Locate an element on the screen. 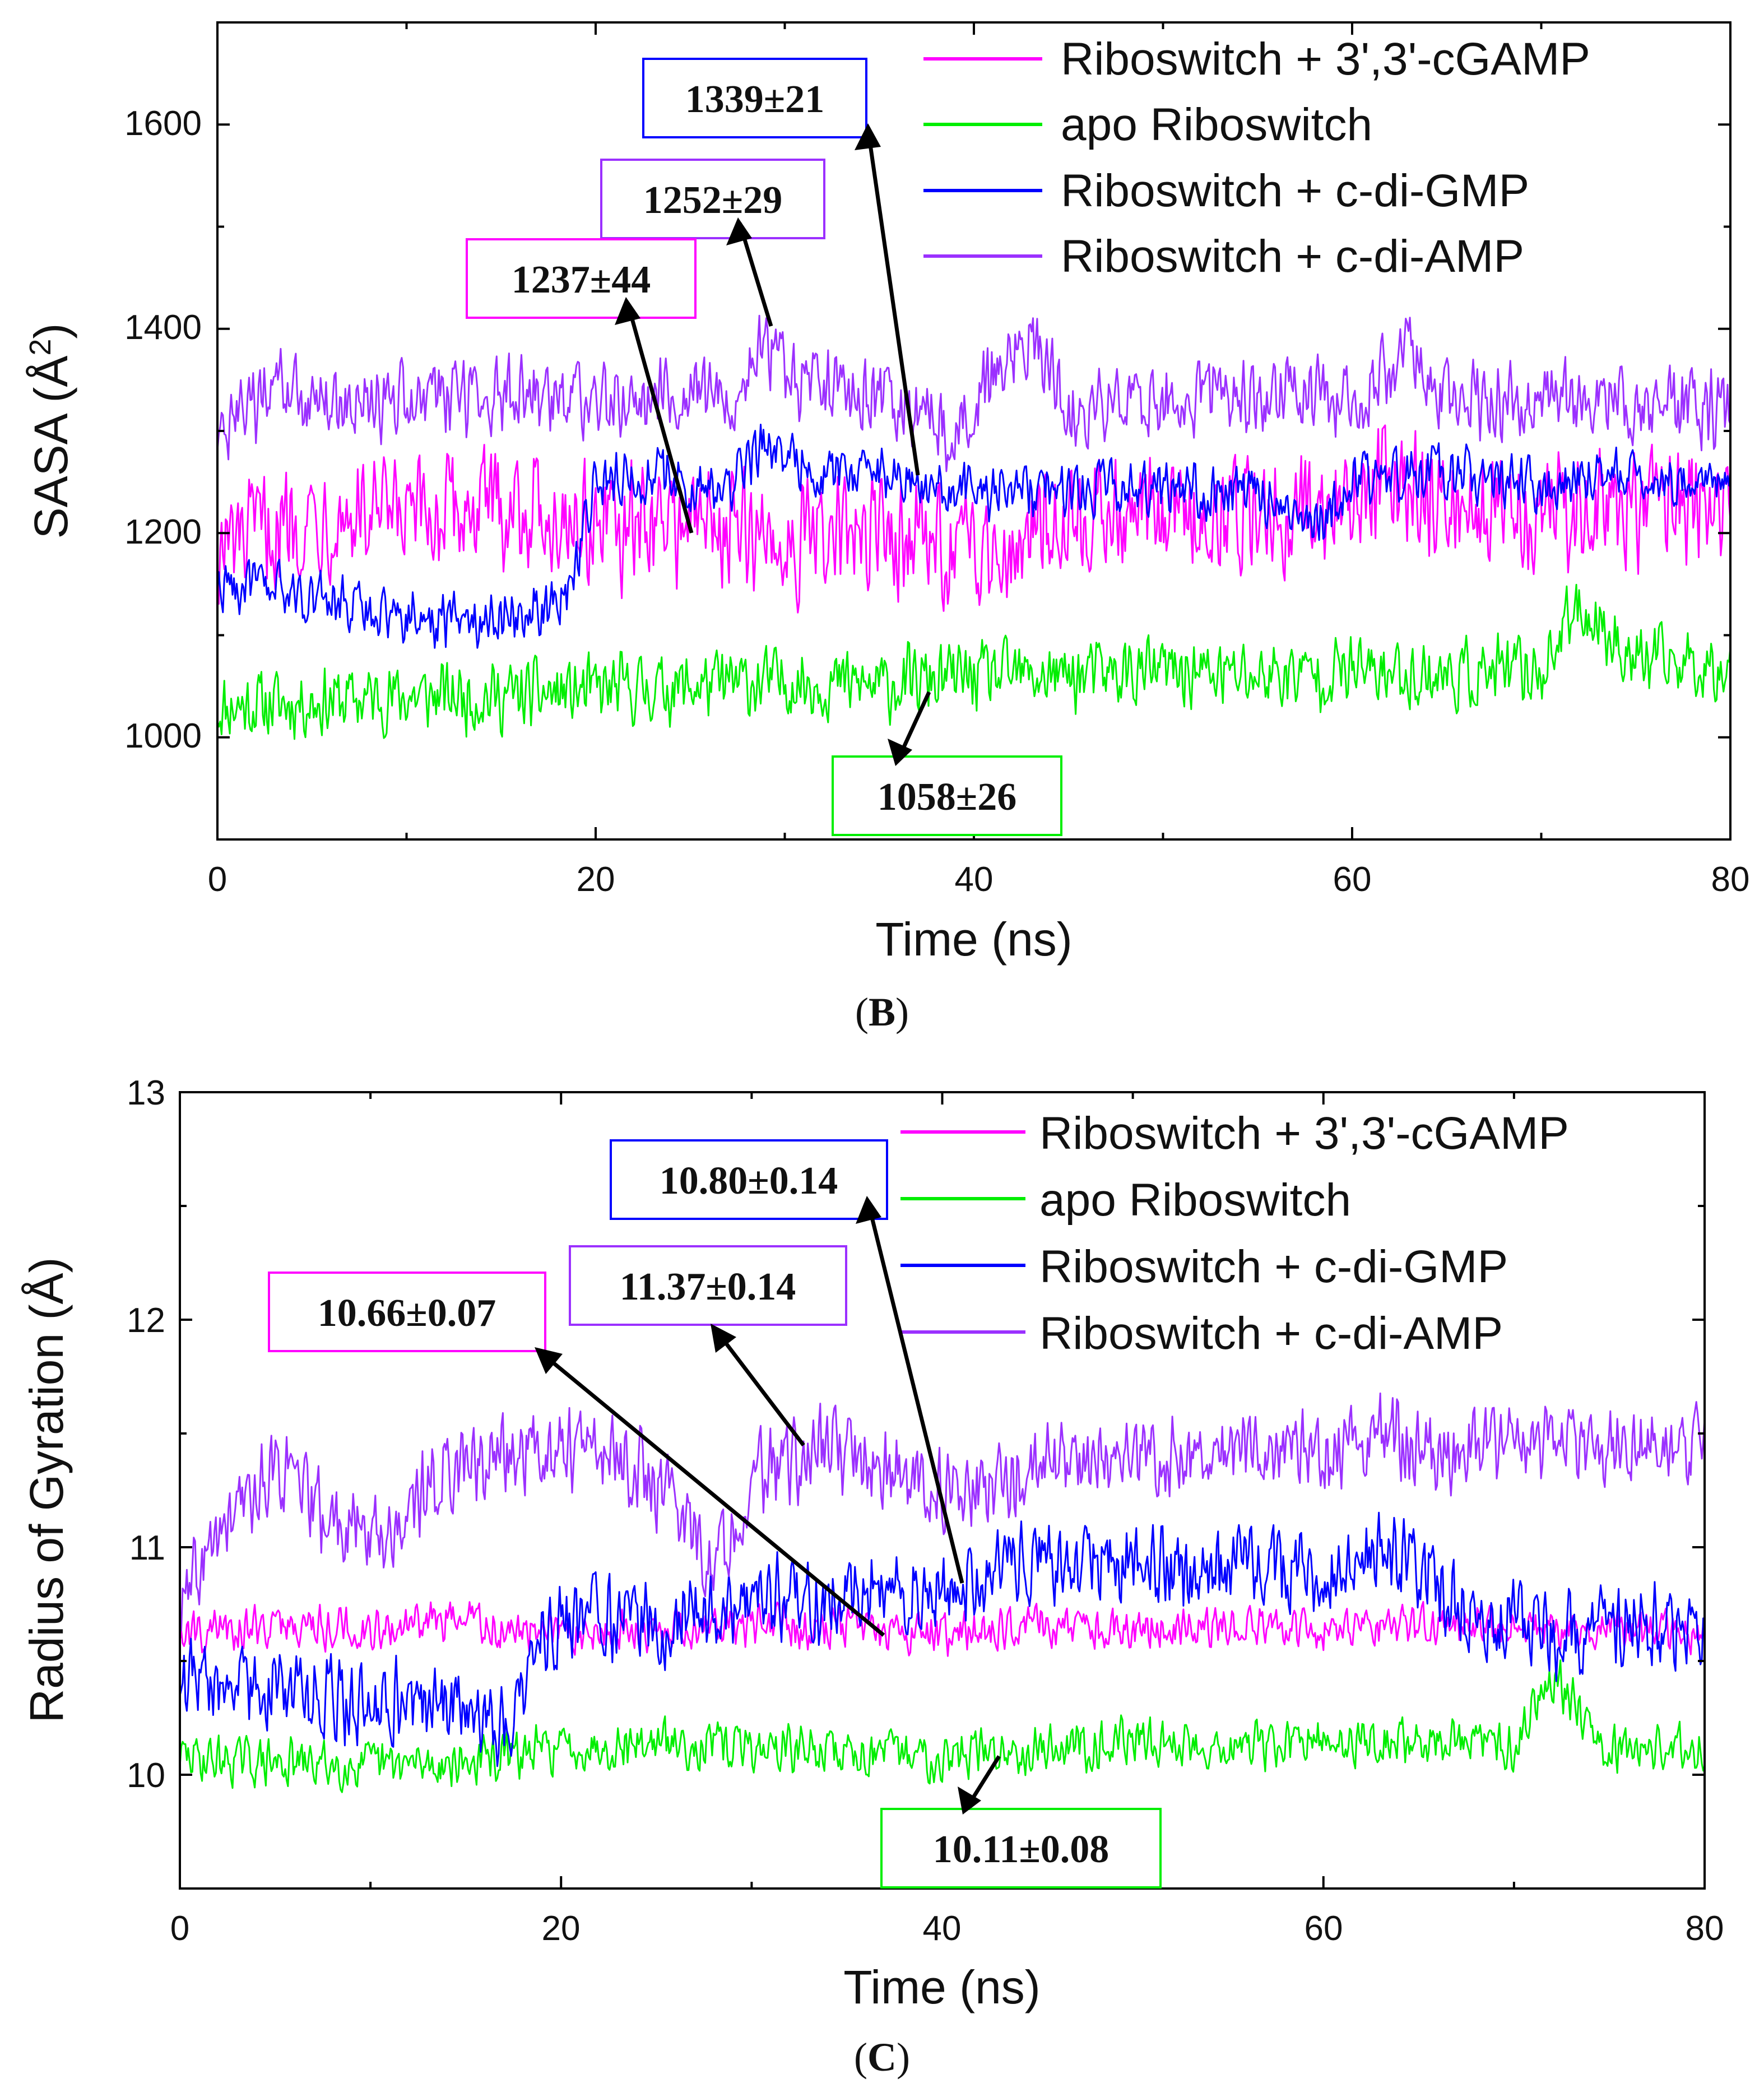  y-tick-label: 1400 is located at coordinates (163, 328).